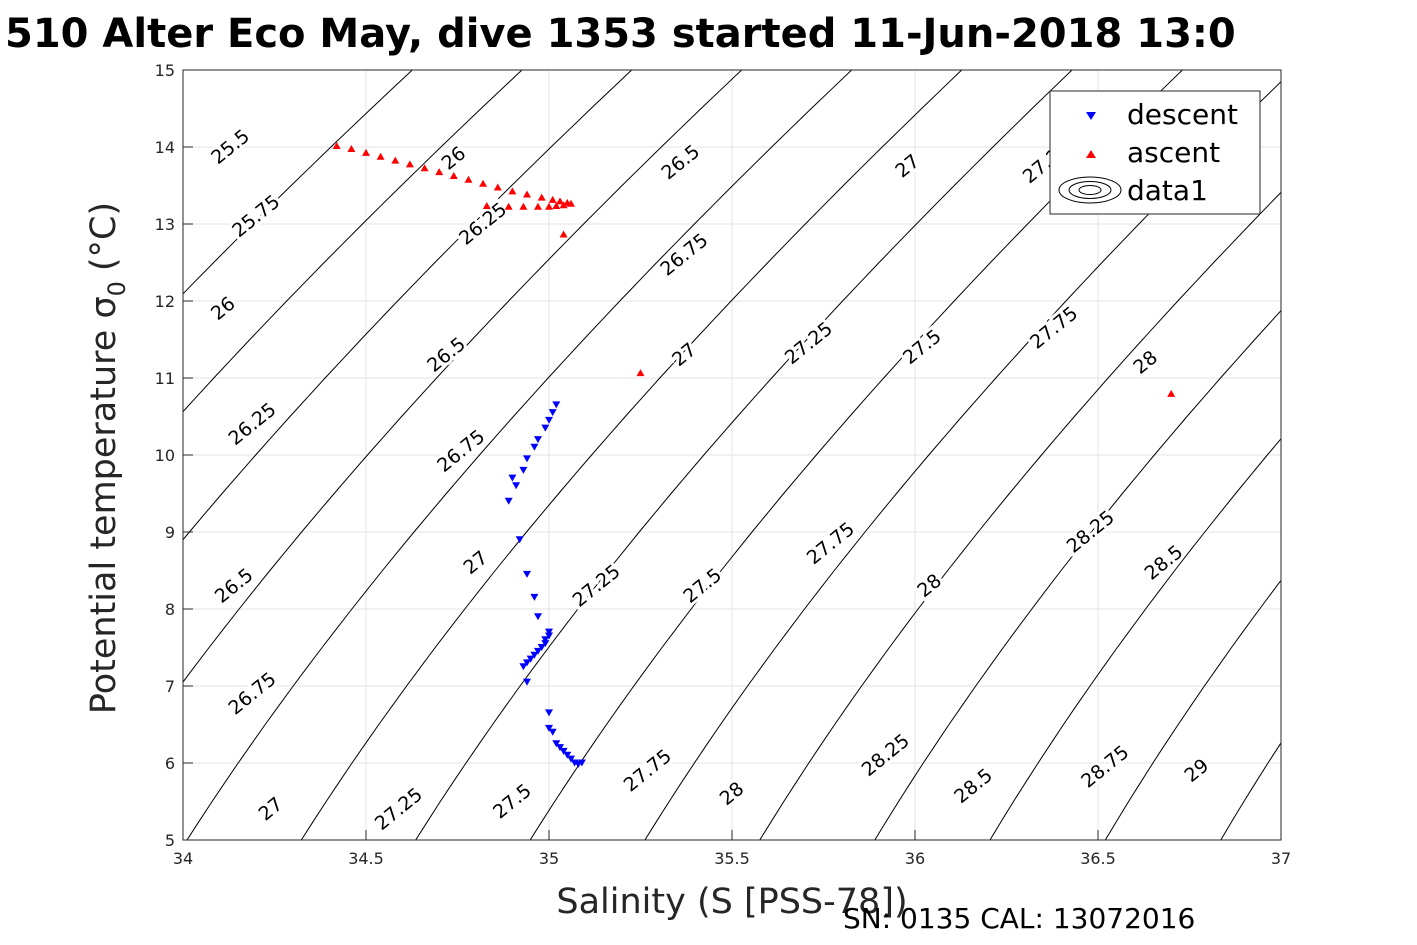  I want to click on x-tick-label: 36, so click(915, 858).